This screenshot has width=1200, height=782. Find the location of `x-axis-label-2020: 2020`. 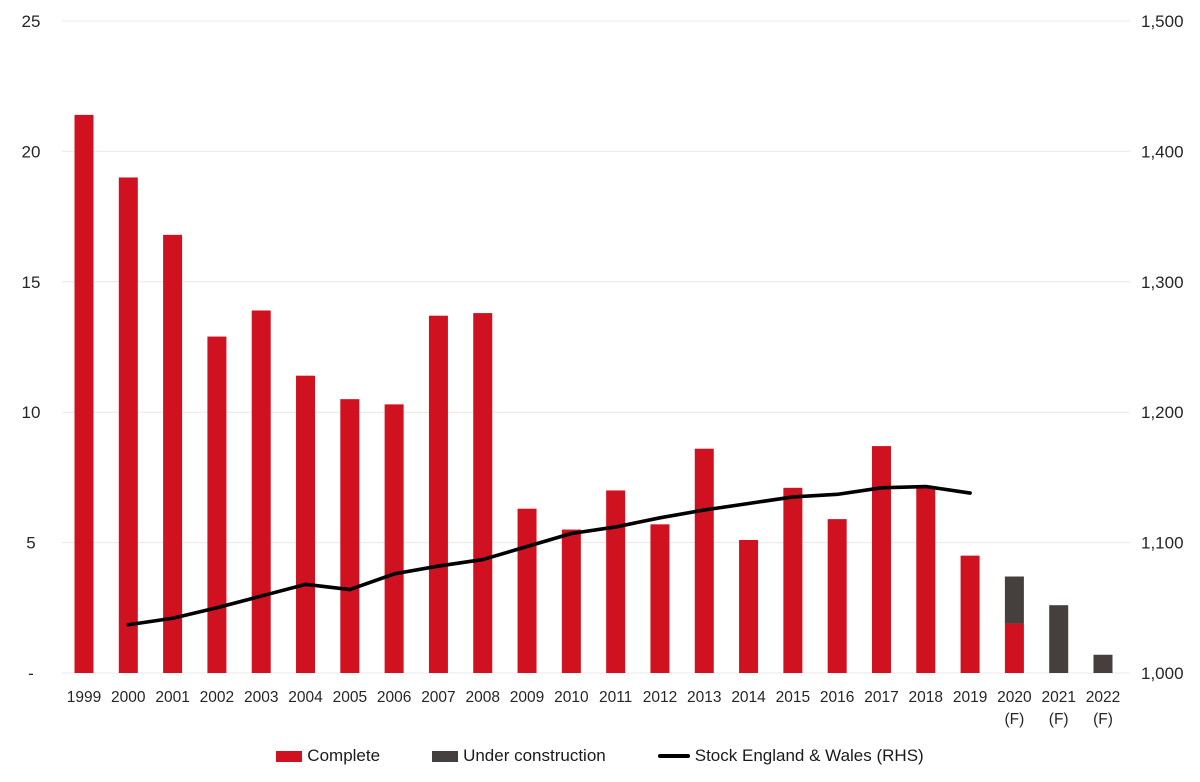

x-axis-label-2020: 2020 is located at coordinates (1014, 697).